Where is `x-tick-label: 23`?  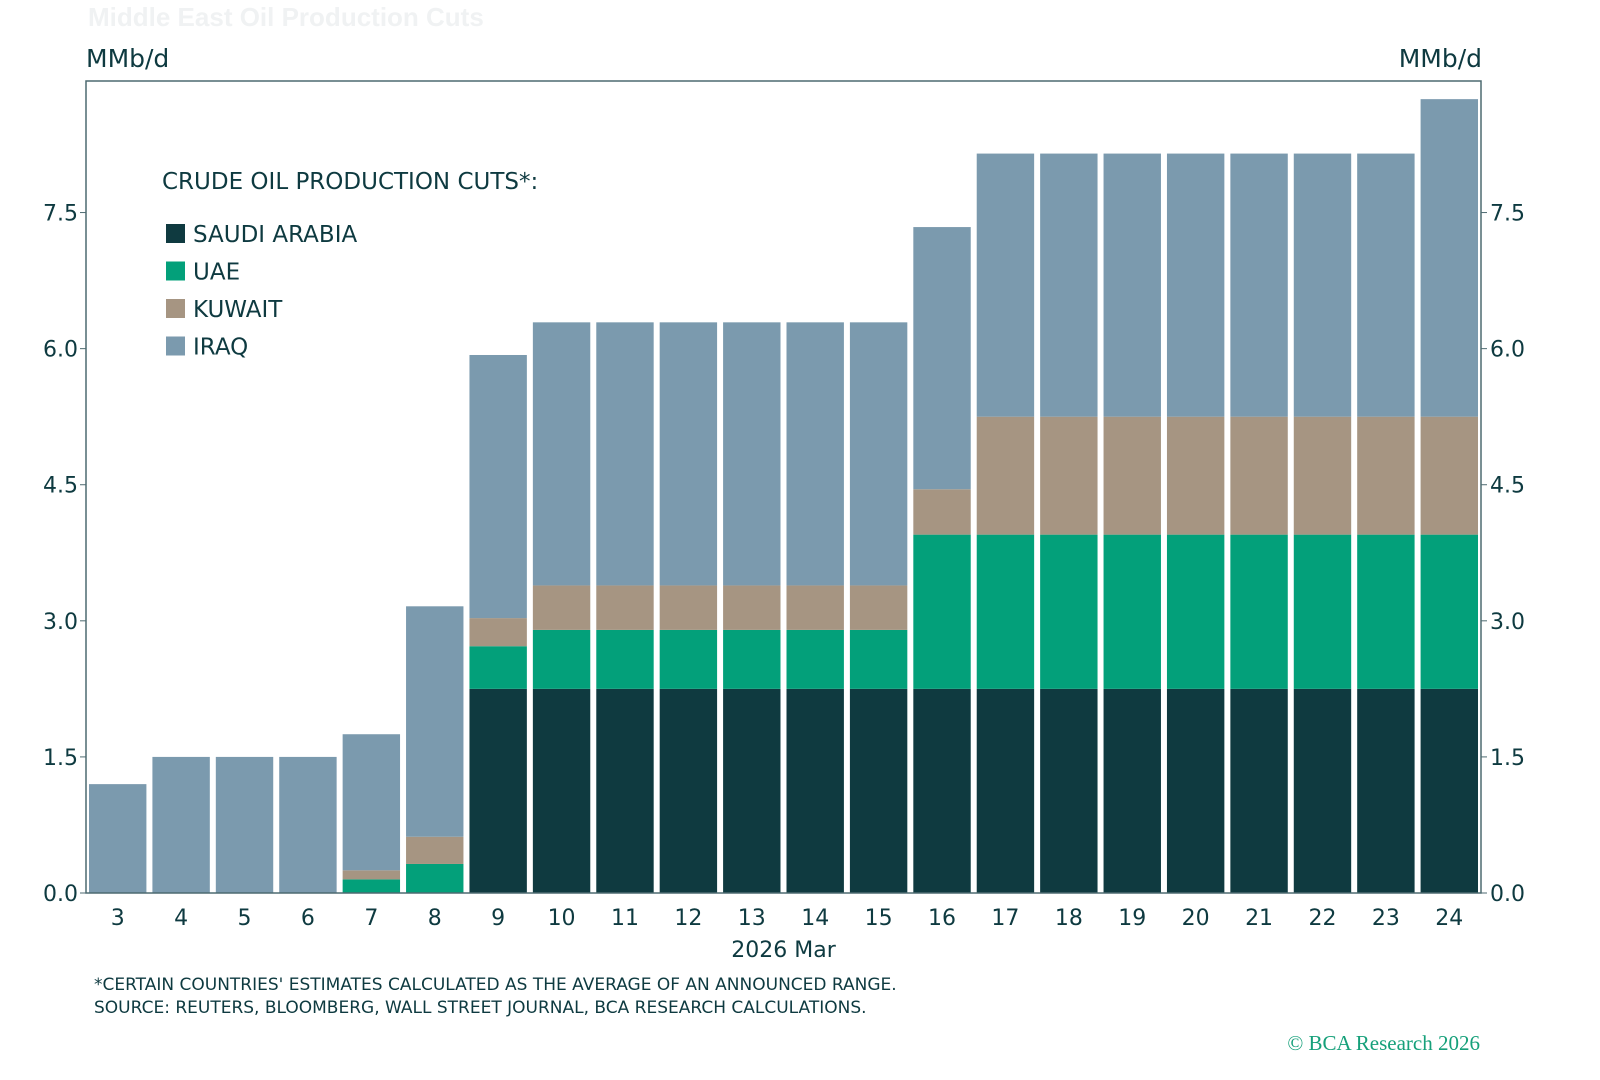
x-tick-label: 23 is located at coordinates (1386, 918).